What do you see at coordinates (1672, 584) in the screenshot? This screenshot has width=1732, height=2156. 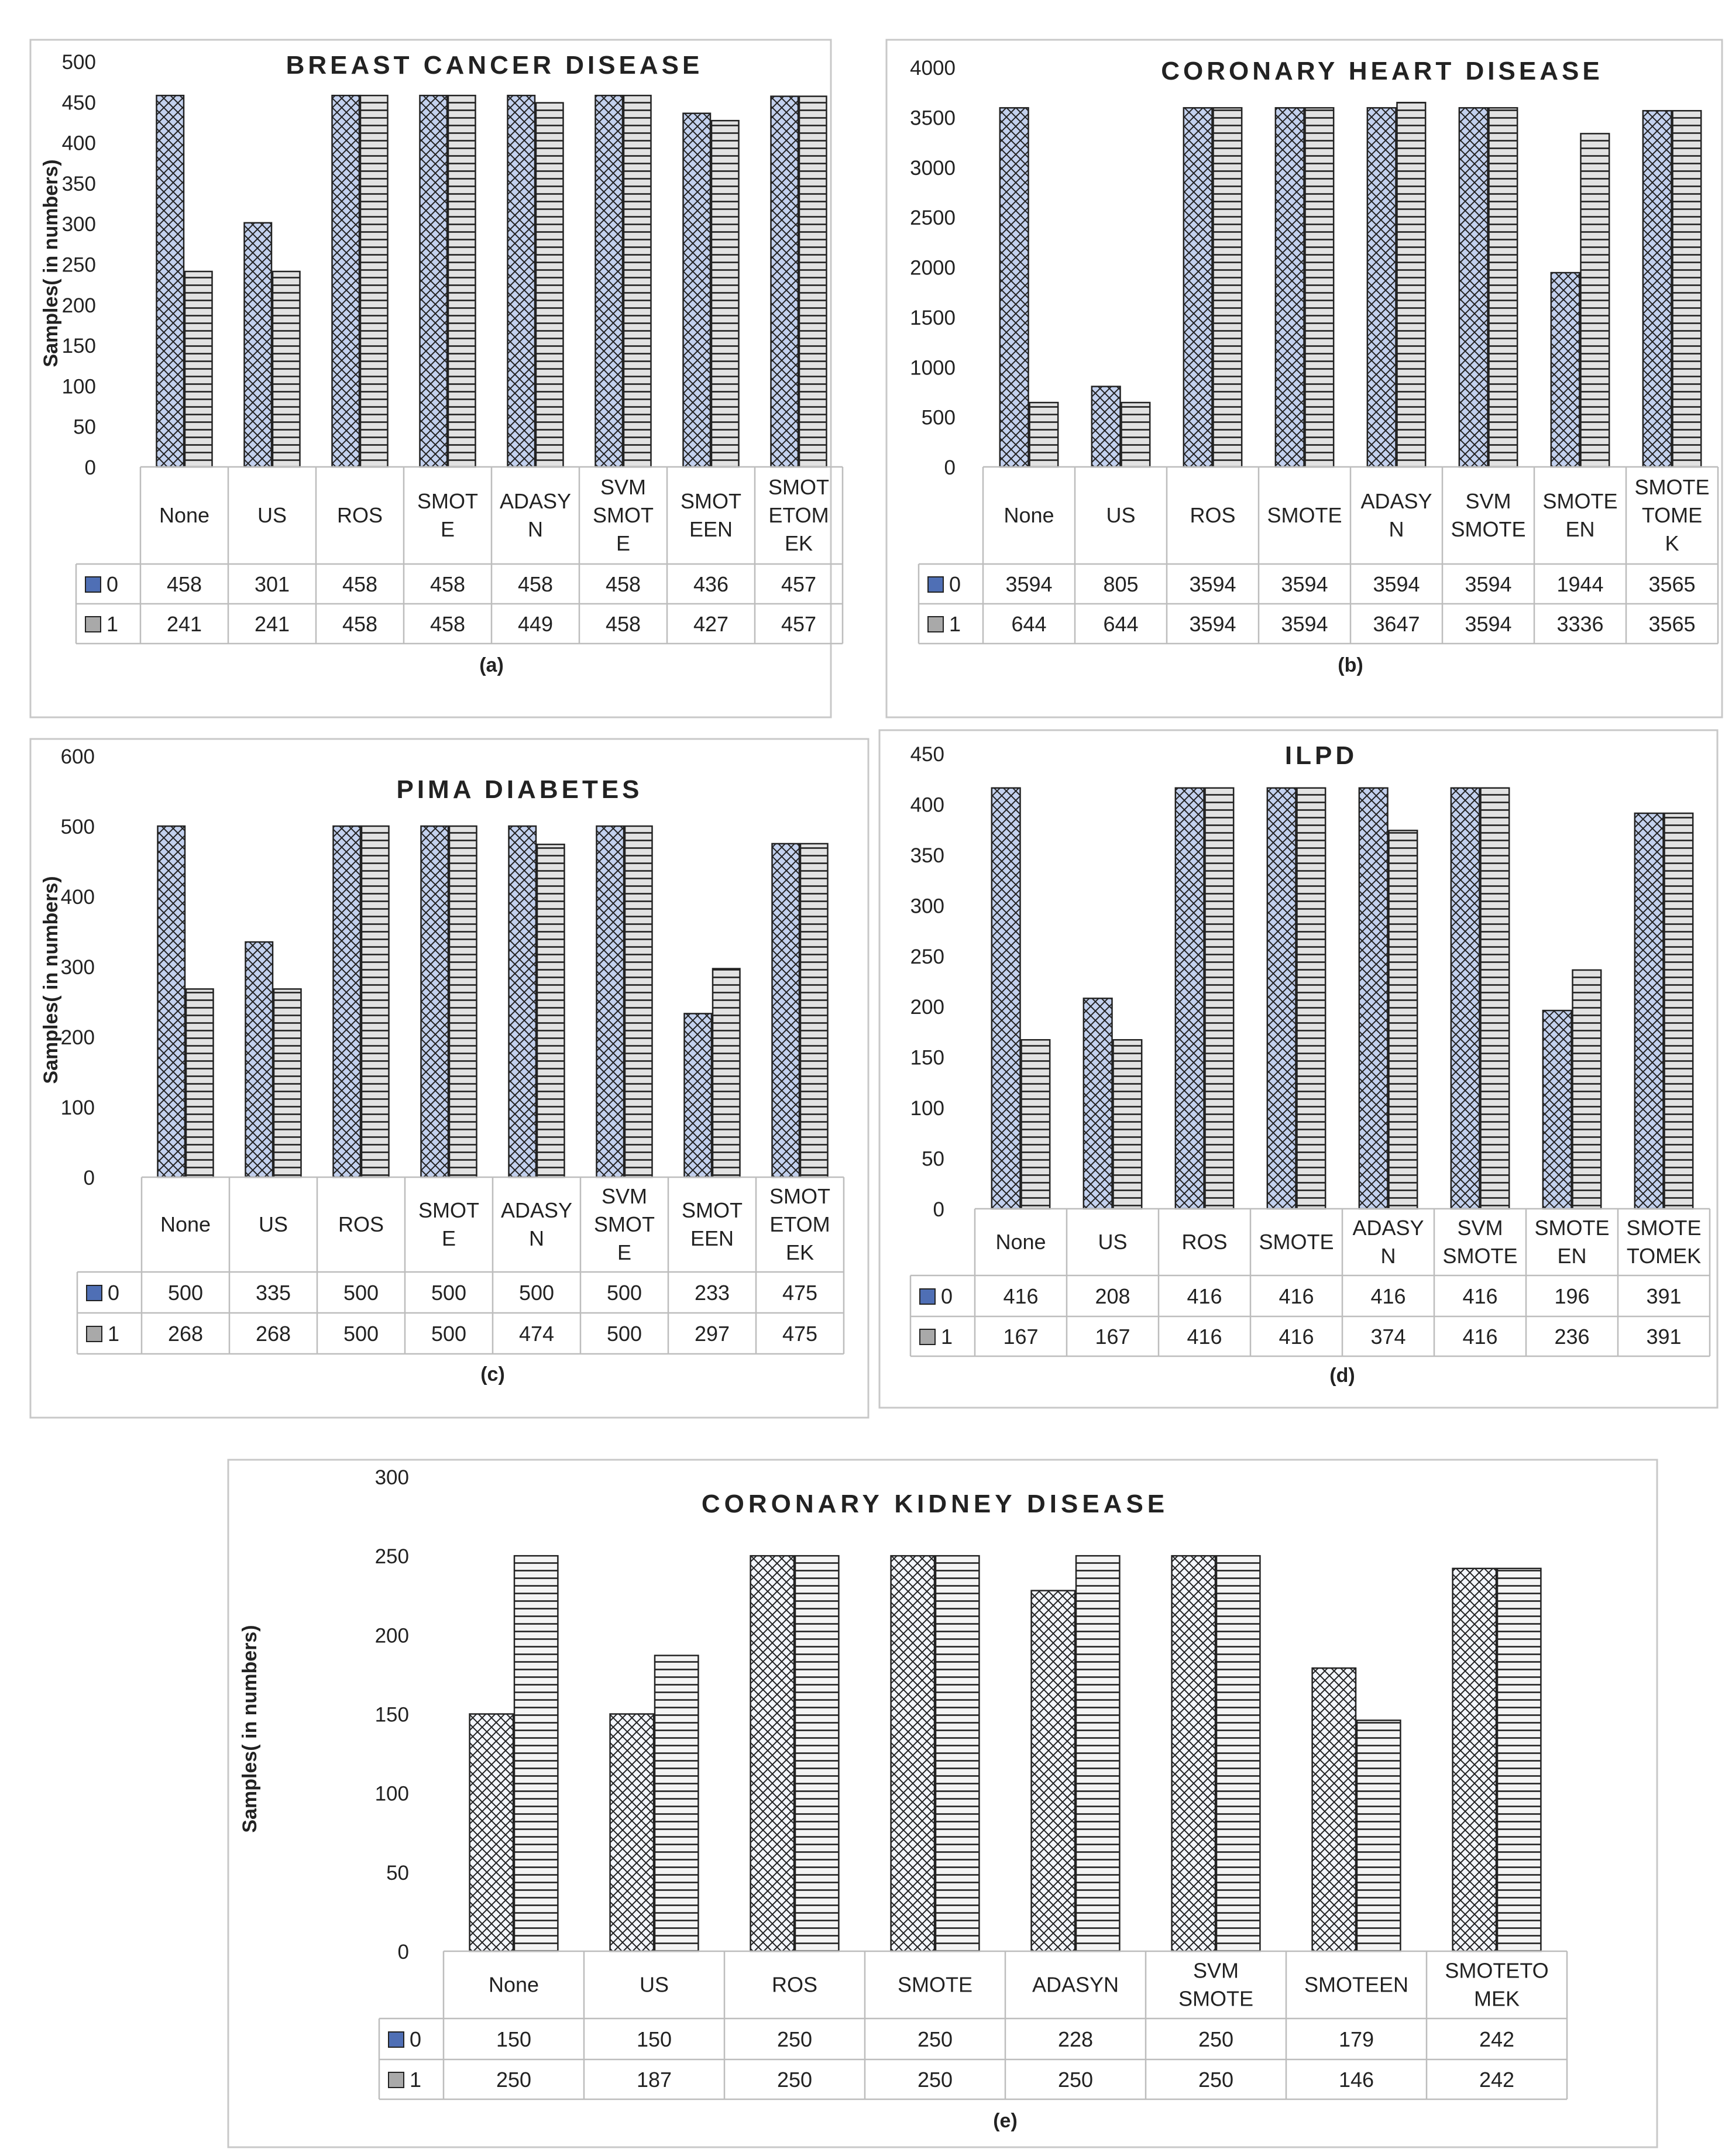 I see `table-value: 3565` at bounding box center [1672, 584].